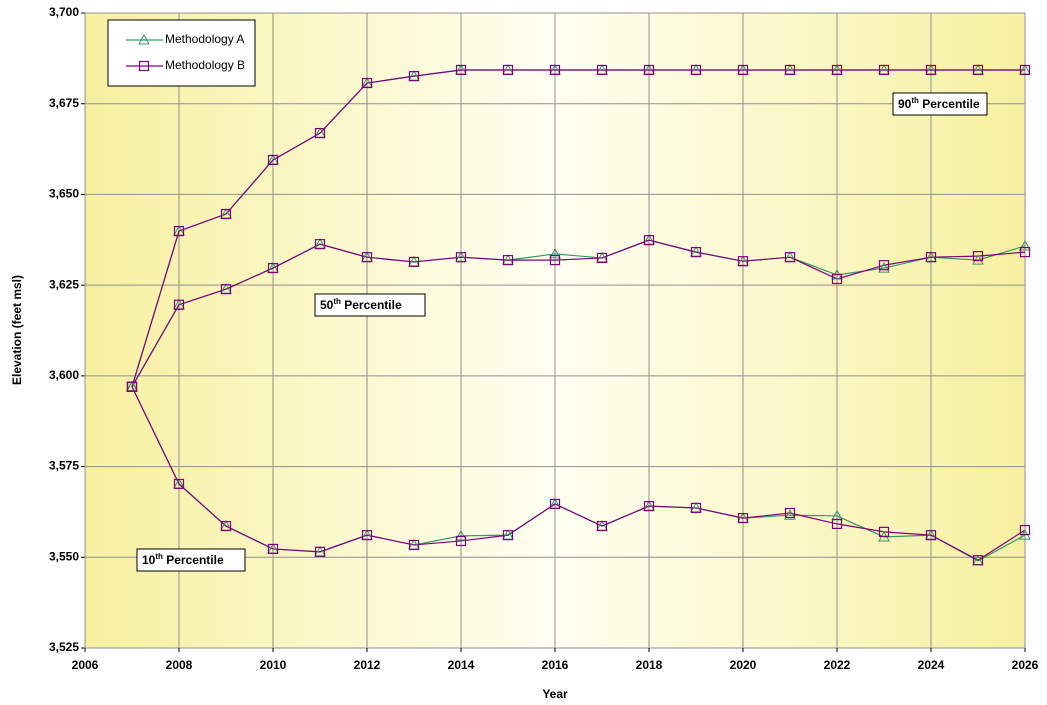 The image size is (1047, 705). What do you see at coordinates (1025, 665) in the screenshot?
I see `x-tick-label: 2026` at bounding box center [1025, 665].